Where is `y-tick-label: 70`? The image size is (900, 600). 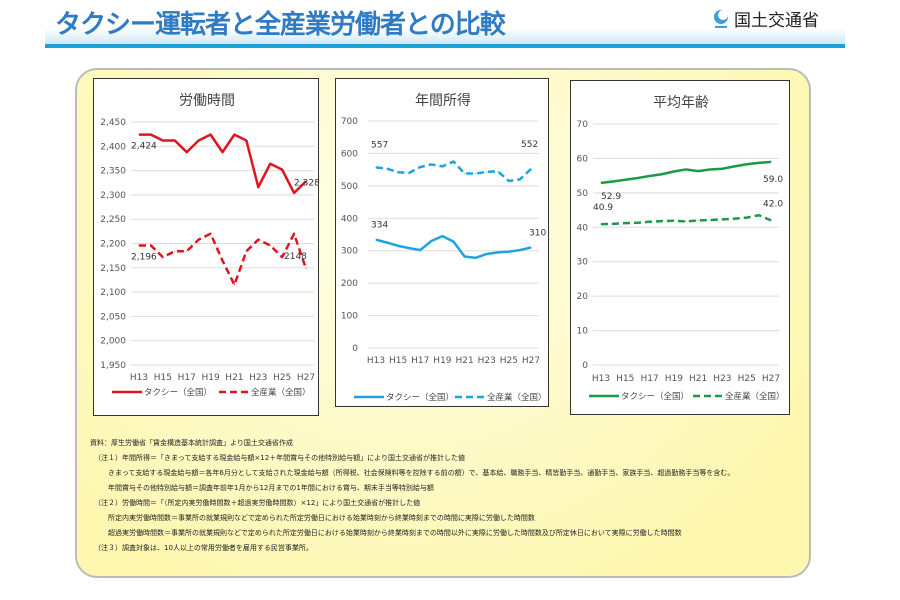
y-tick-label: 70 is located at coordinates (583, 125).